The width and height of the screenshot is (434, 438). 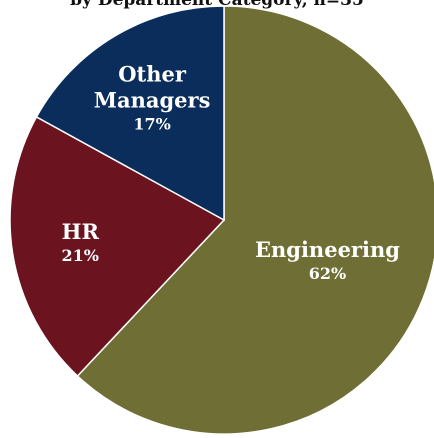 What do you see at coordinates (217, 5) in the screenshot?
I see `chart-subtitle: by Department Category, n=35` at bounding box center [217, 5].